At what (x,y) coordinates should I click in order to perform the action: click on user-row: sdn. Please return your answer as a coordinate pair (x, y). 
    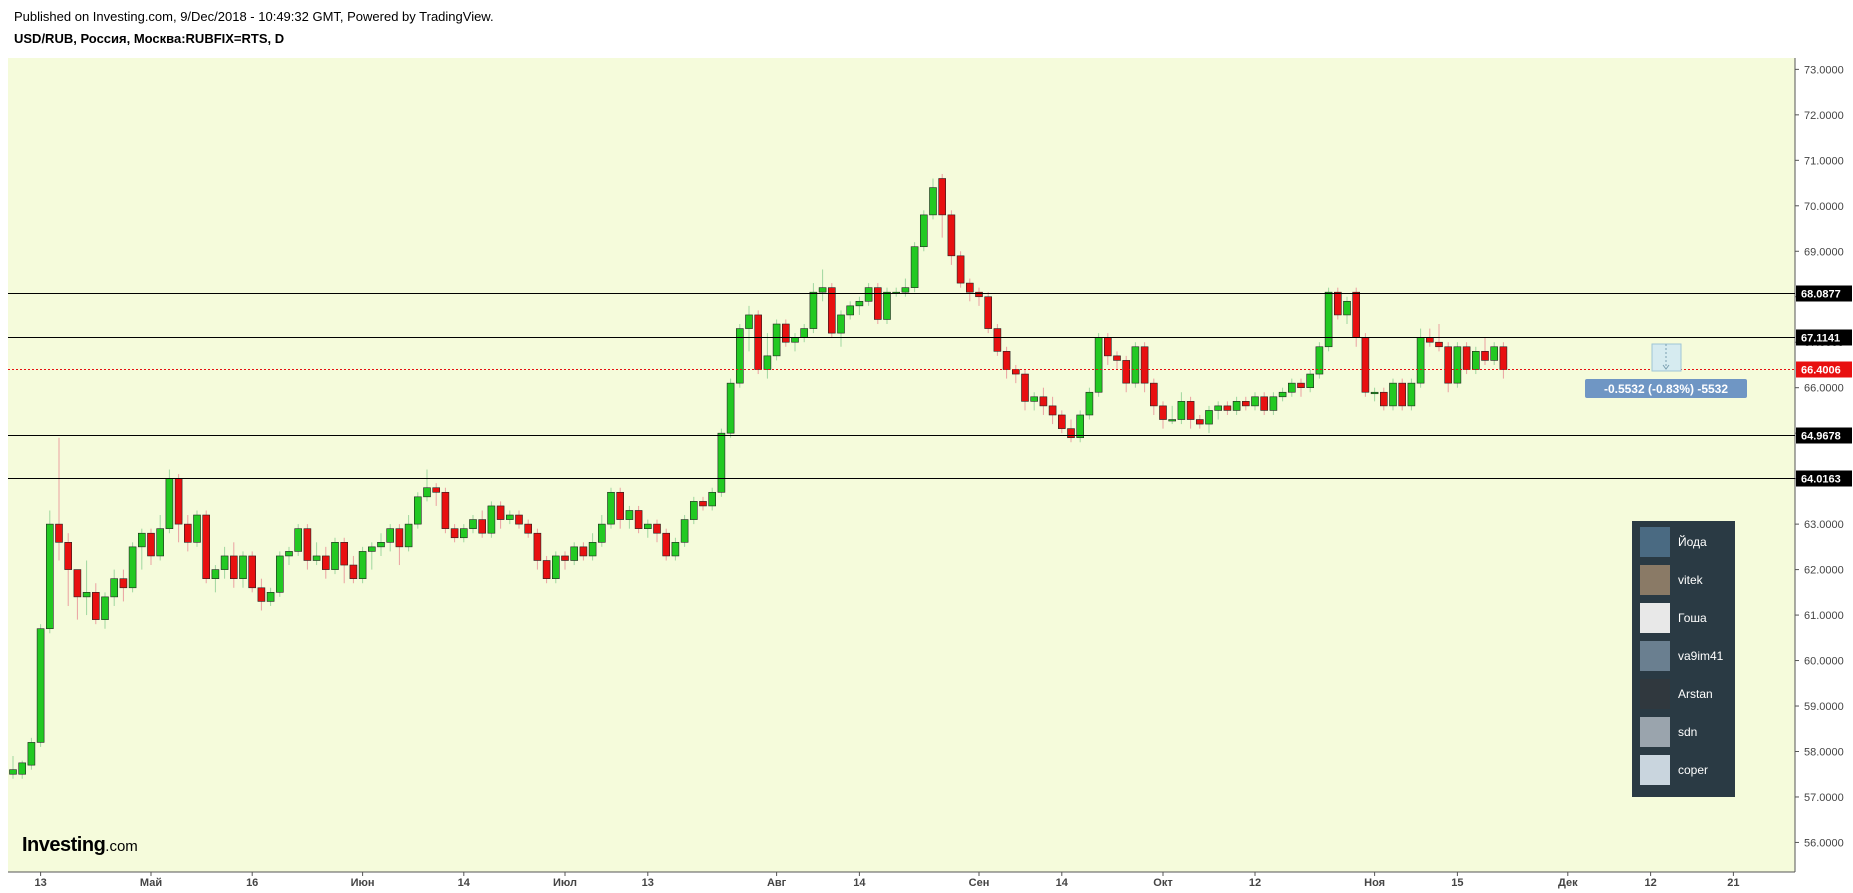
    Looking at the image, I should click on (1687, 732).